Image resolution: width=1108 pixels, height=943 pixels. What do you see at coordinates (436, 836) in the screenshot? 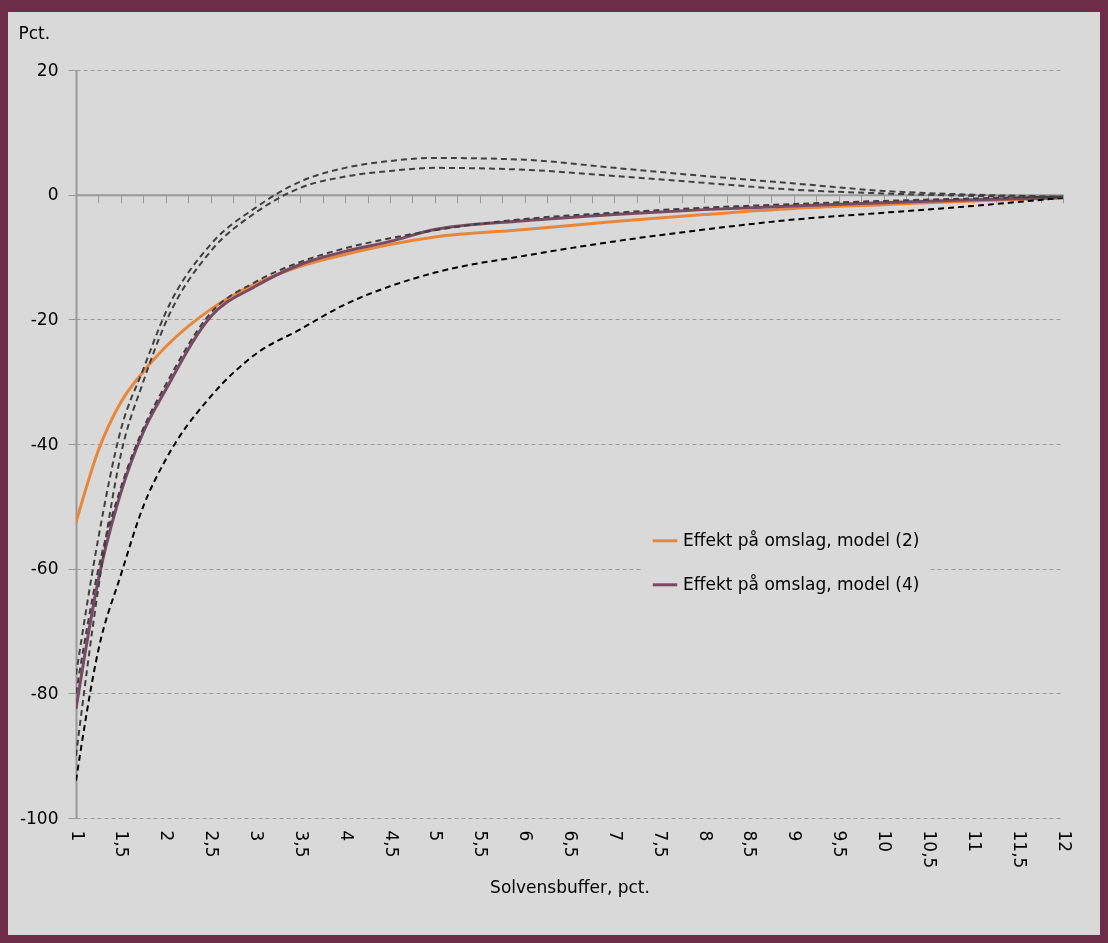
I see `x-tick-label: 5` at bounding box center [436, 836].